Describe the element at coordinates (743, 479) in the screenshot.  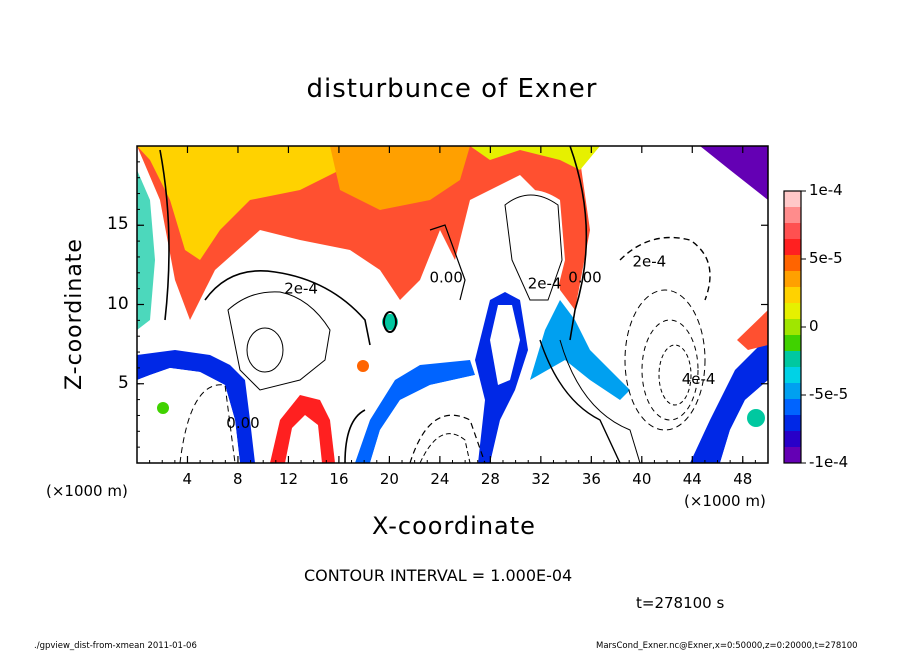
I see `x-tick-label: 48` at that location.